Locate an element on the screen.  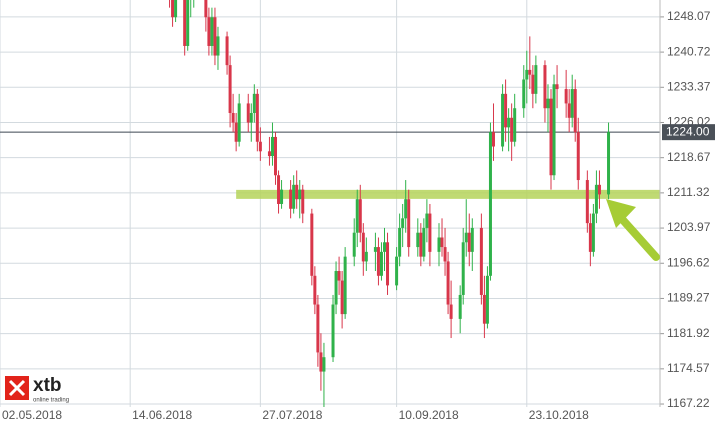
x-tick-label: 10.09.2018 is located at coordinates (429, 415).